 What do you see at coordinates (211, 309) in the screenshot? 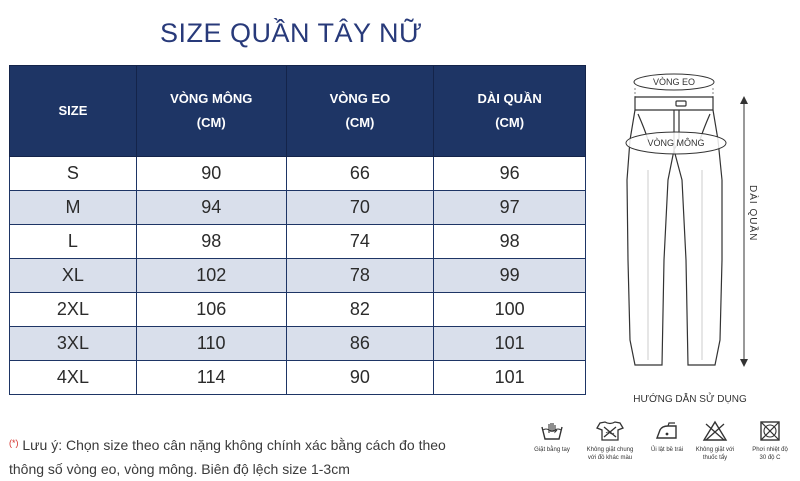
I see `cell-hip: 106` at bounding box center [211, 309].